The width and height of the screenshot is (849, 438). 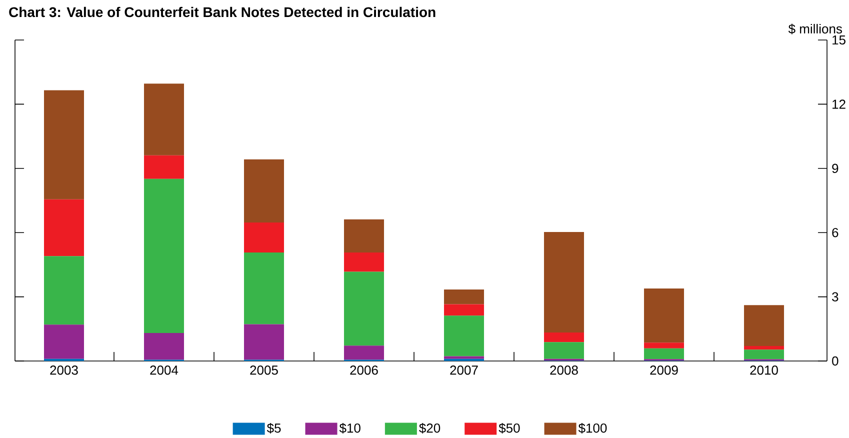 What do you see at coordinates (839, 40) in the screenshot?
I see `y-tick-label: 15` at bounding box center [839, 40].